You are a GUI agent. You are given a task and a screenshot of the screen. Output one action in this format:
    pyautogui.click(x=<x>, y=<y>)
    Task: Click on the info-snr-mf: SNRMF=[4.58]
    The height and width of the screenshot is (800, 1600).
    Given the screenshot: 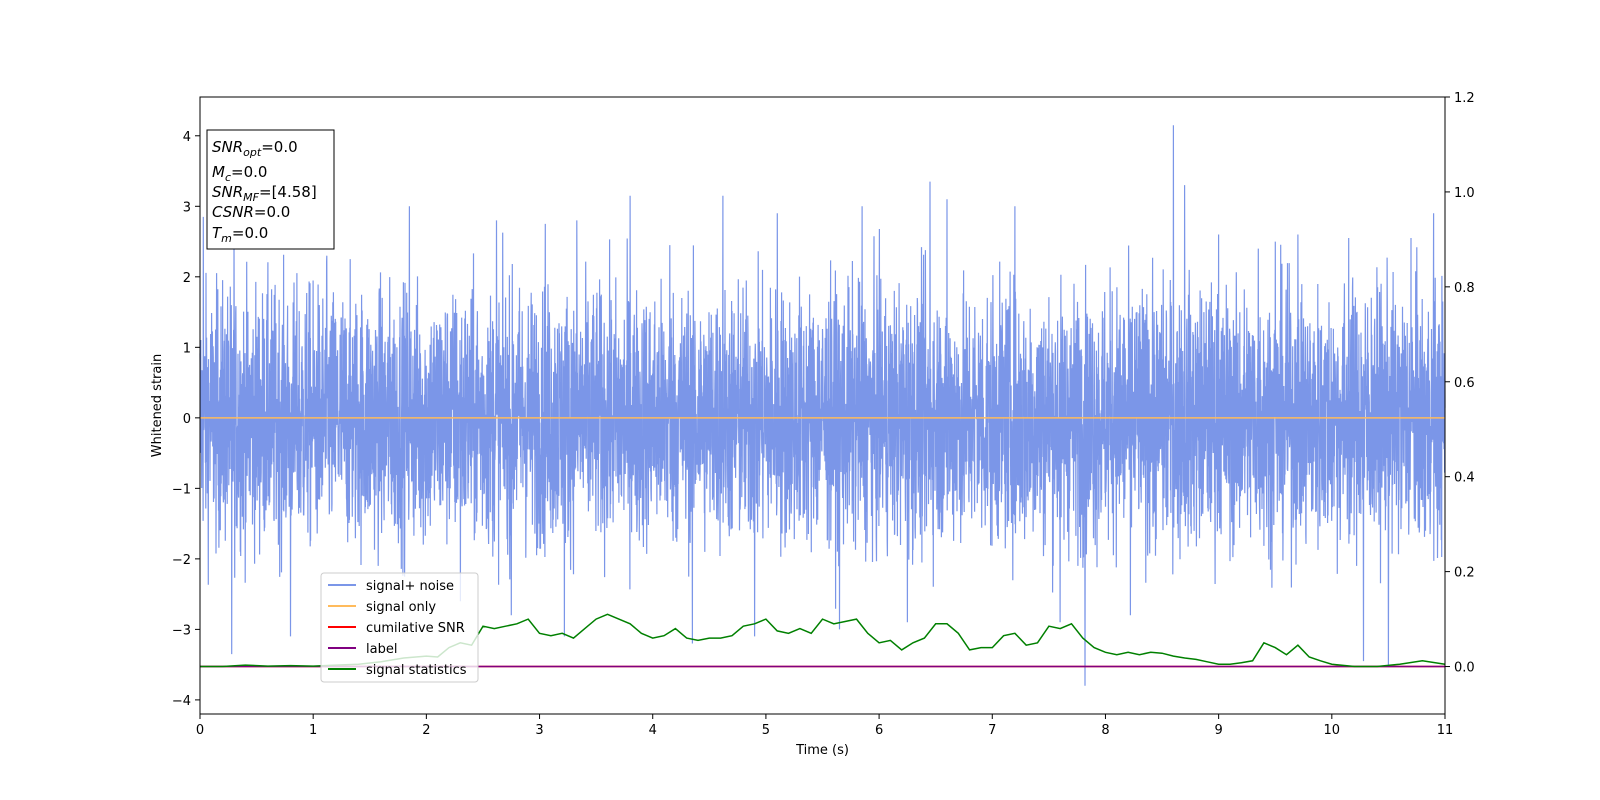 What is the action you would take?
    pyautogui.click(x=264, y=193)
    